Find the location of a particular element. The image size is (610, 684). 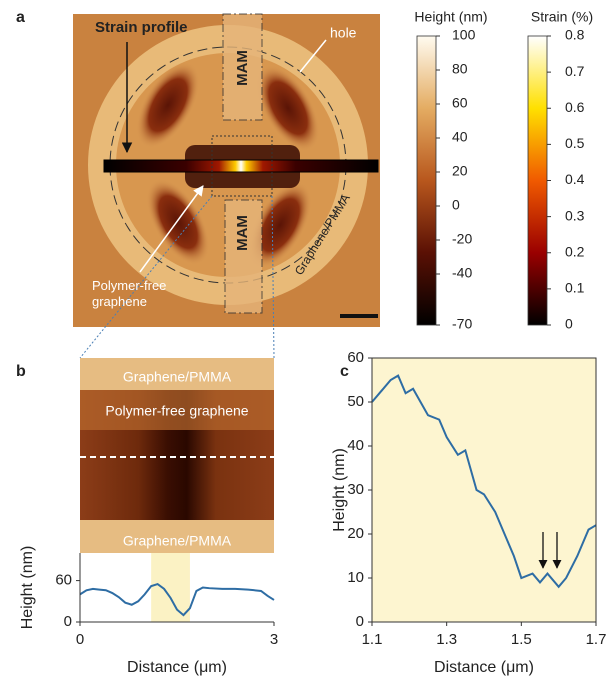

x-tick-label: 1.1 is located at coordinates (372, 639).